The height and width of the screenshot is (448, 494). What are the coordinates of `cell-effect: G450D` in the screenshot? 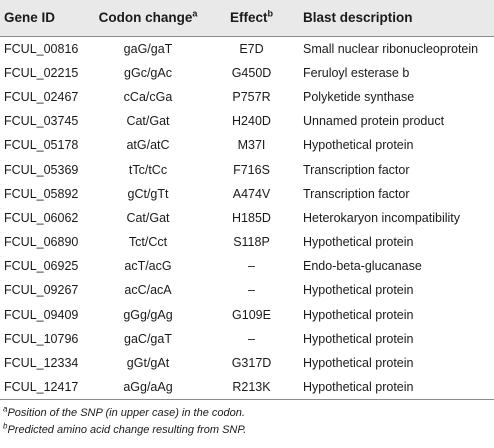 It's located at (251, 72).